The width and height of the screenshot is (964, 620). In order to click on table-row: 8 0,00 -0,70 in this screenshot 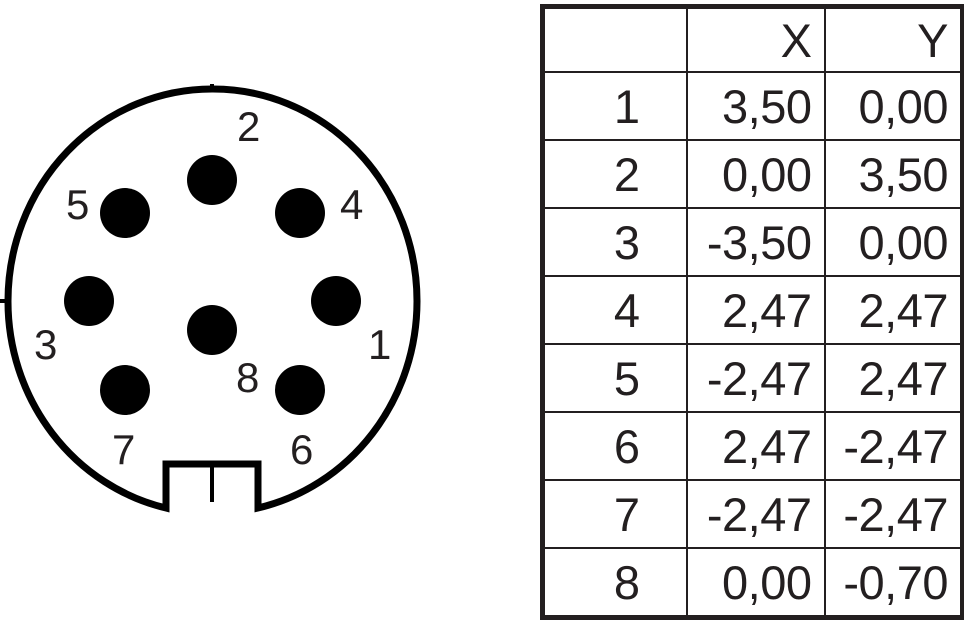, I will do `click(752, 583)`.